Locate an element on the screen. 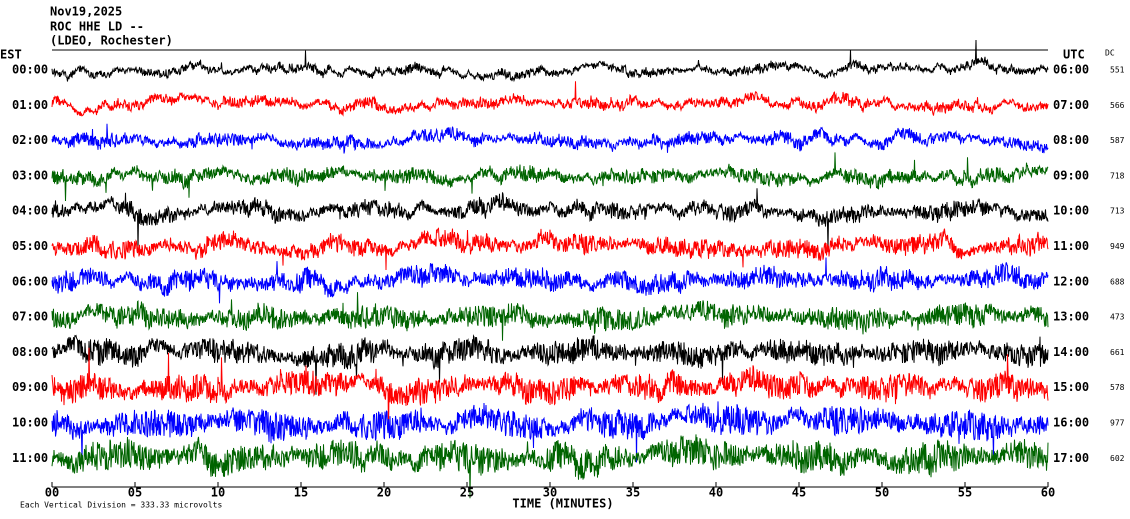 The image size is (1130, 519). utc-label: 14:00 is located at coordinates (1071, 352).